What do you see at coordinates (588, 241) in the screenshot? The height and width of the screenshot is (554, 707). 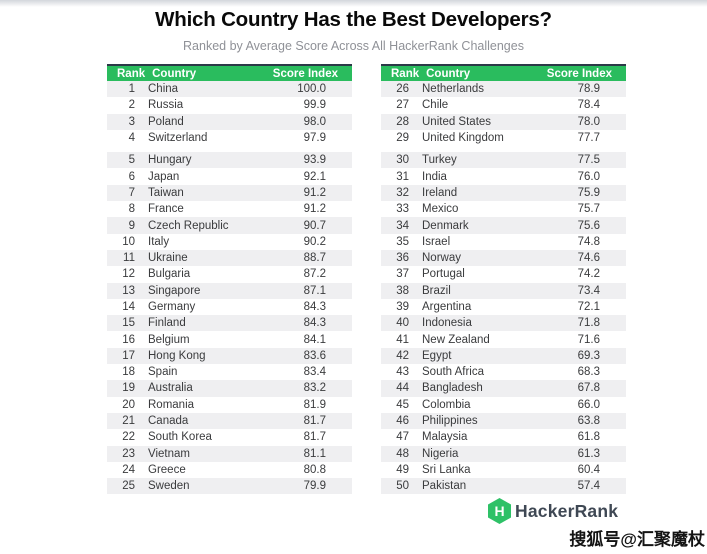 I see `score-cell: 74.8` at bounding box center [588, 241].